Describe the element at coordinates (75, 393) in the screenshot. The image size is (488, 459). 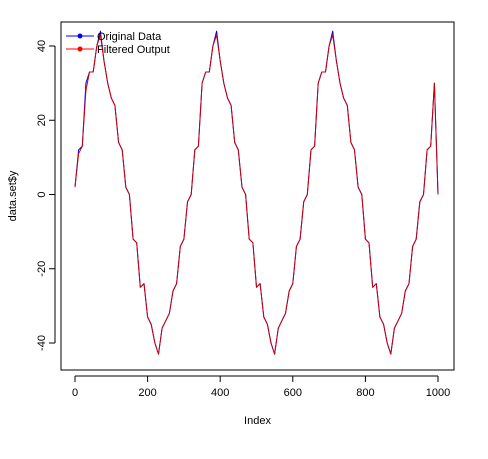
I see `x-tick-label: 0` at that location.